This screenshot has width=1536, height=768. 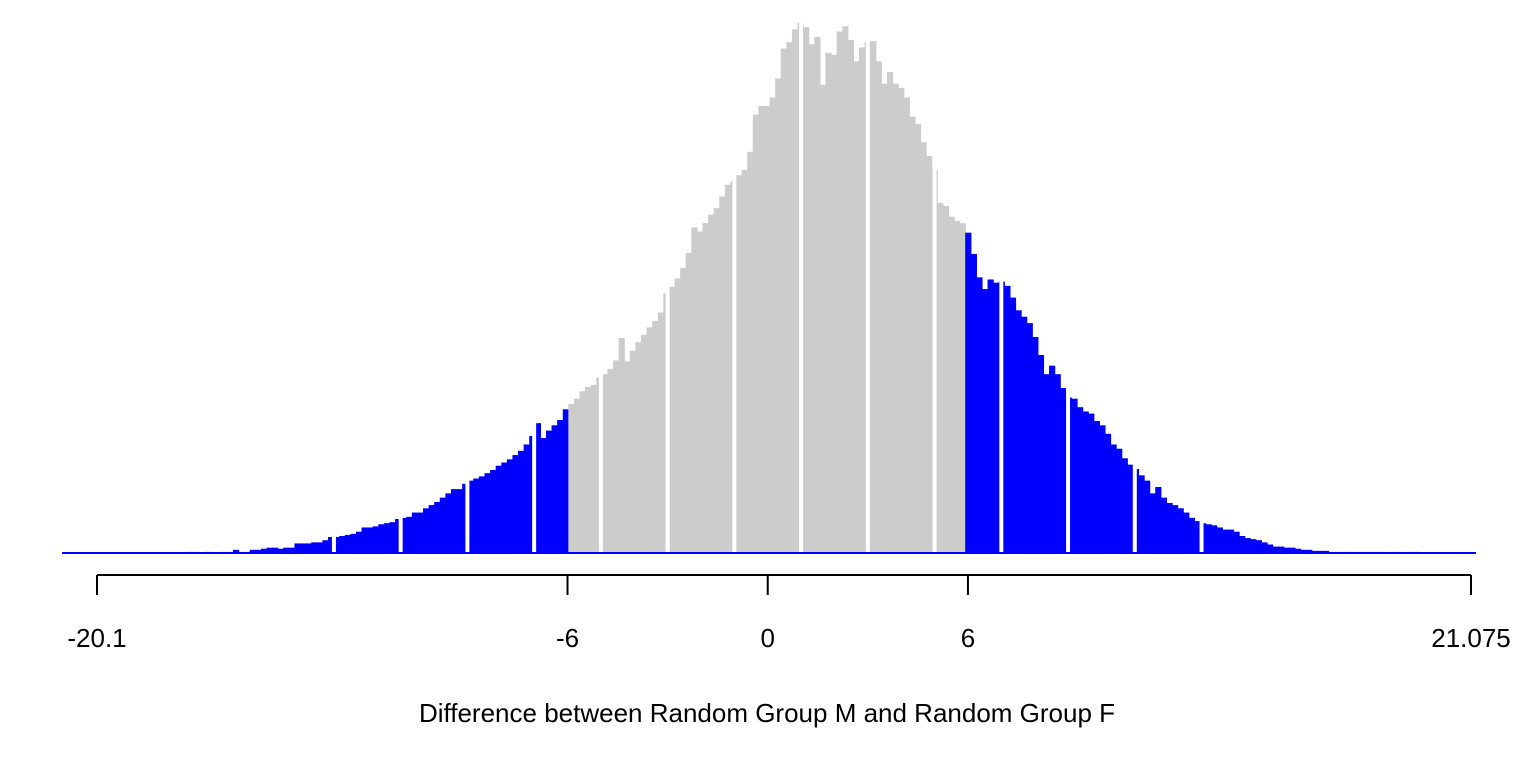 I want to click on x-axis: -20.1 -6 0 6 21.075, so click(x=789, y=613).